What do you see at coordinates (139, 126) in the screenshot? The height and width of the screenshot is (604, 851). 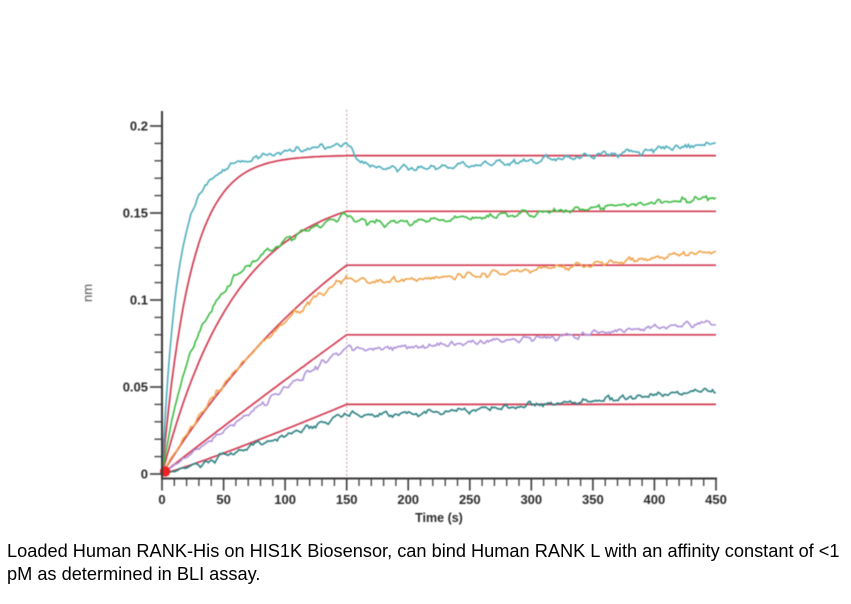 I see `svg-text: 0.2` at bounding box center [139, 126].